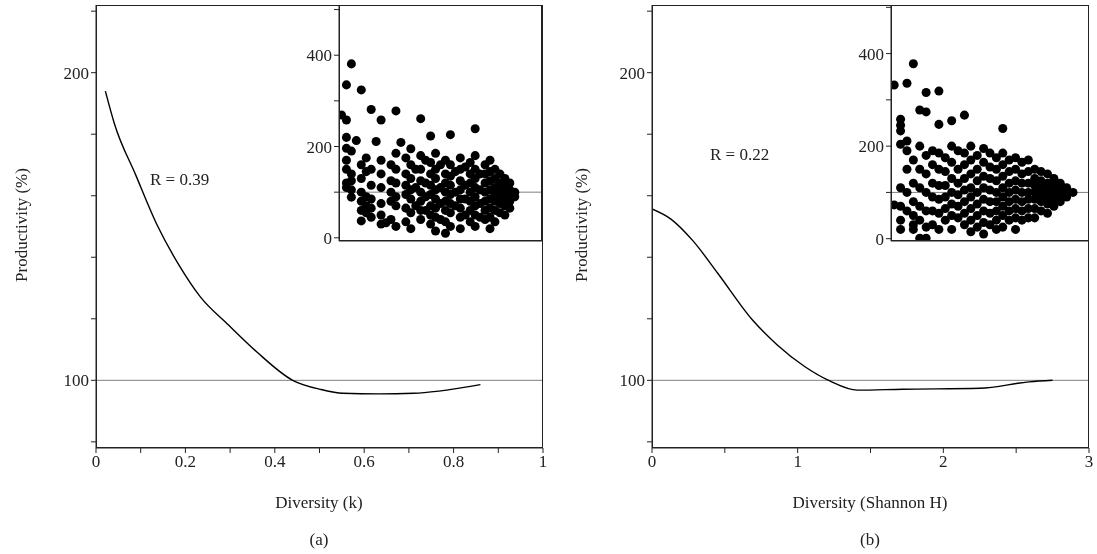 The image size is (1097, 554). What do you see at coordinates (943, 462) in the screenshot?
I see `x-tick-label: 2` at bounding box center [943, 462].